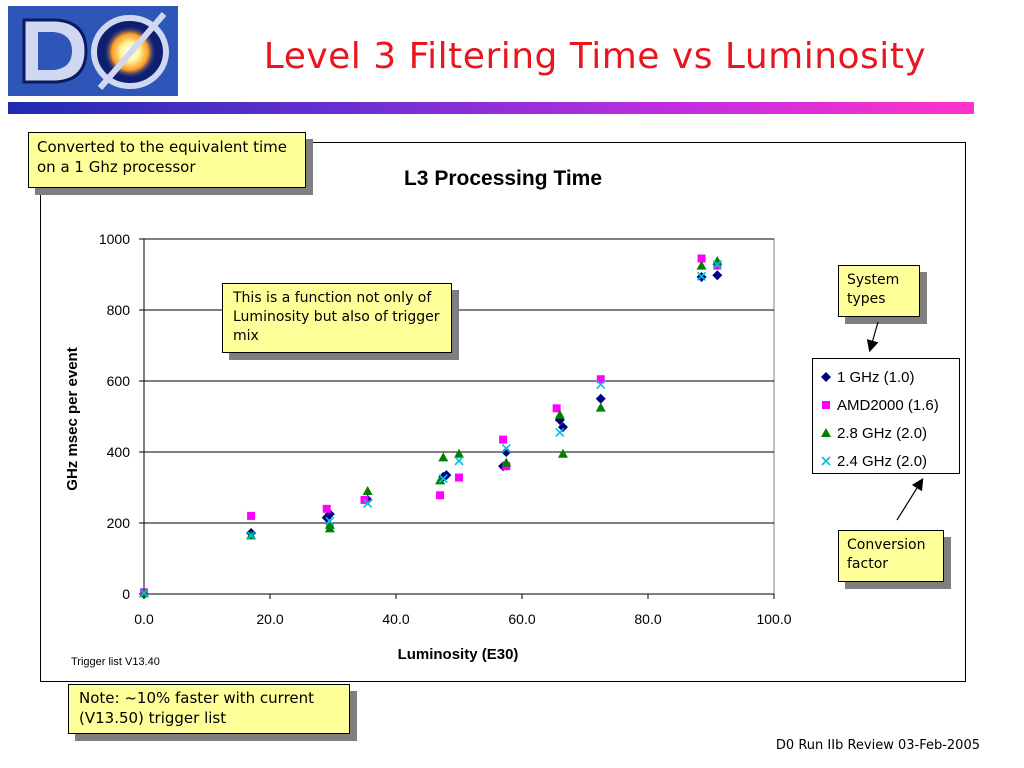 Image resolution: width=1024 pixels, height=768 pixels. What do you see at coordinates (647, 619) in the screenshot?
I see `x-tick-label: 80.0` at bounding box center [647, 619].